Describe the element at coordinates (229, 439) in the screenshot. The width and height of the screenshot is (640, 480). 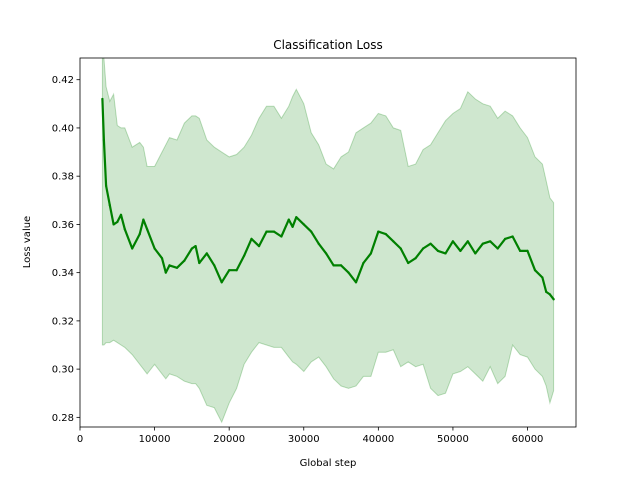
I see `x-tick-label: 20000` at that location.